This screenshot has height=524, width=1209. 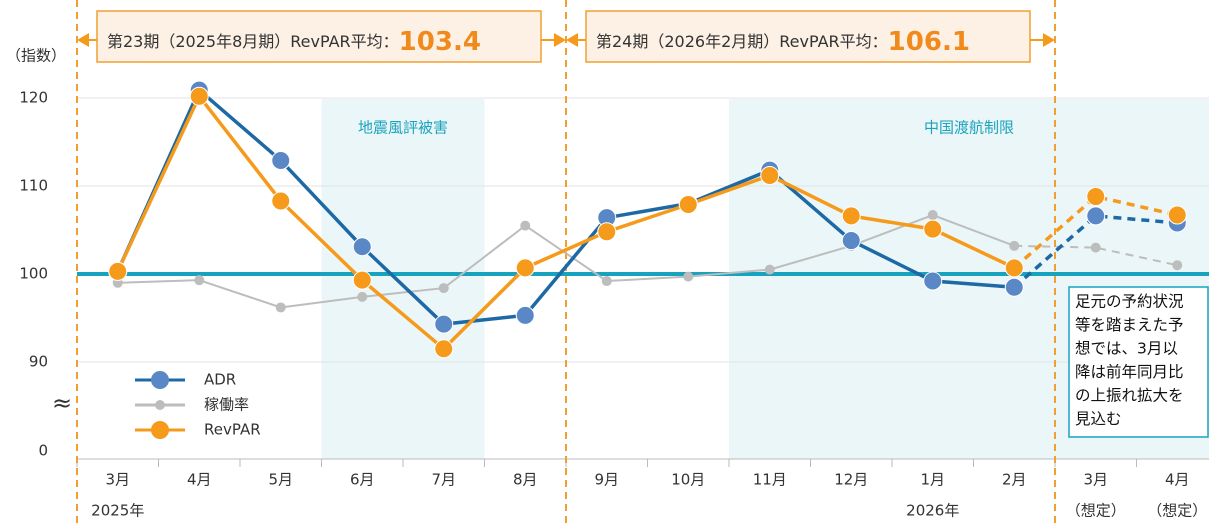 I want to click on period-text: 第24期（2026年2月期）RevPAR平均：, so click(x=742, y=41).